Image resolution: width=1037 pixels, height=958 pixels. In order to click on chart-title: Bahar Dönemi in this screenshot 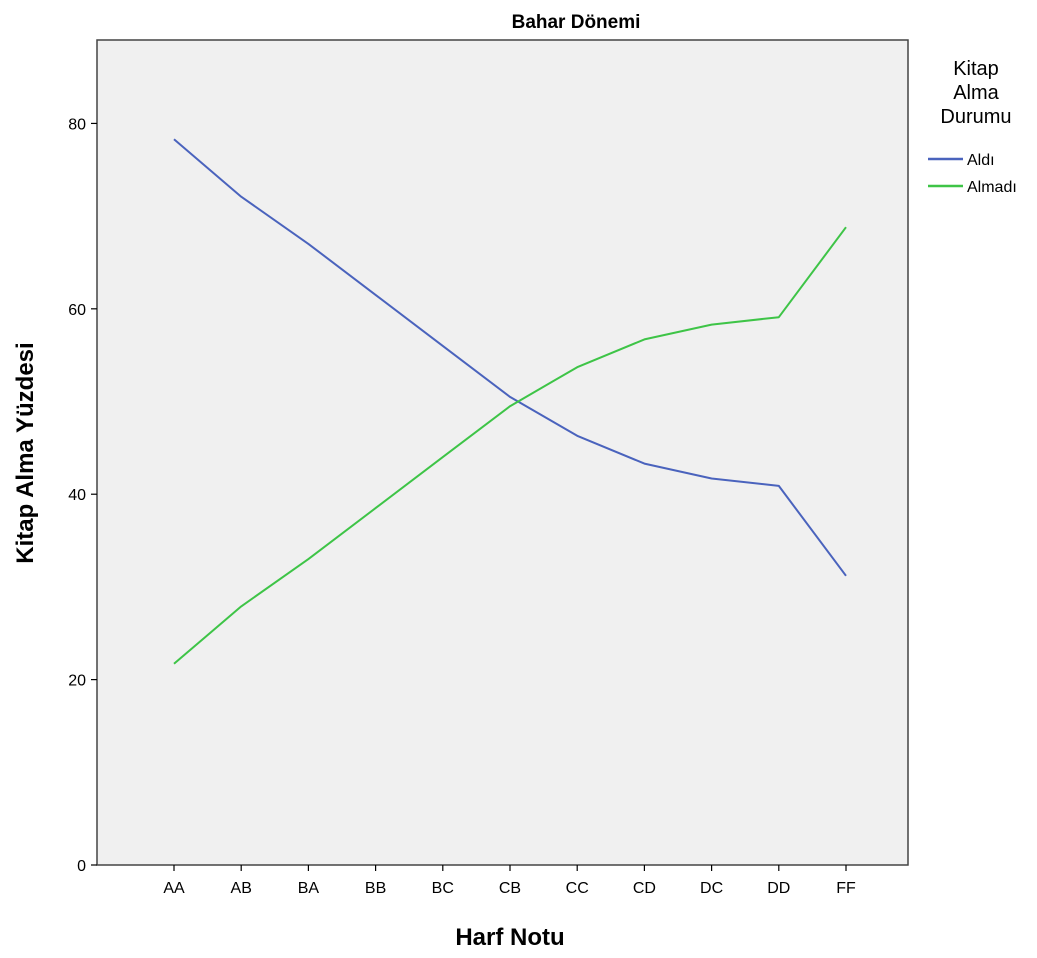, I will do `click(576, 22)`.